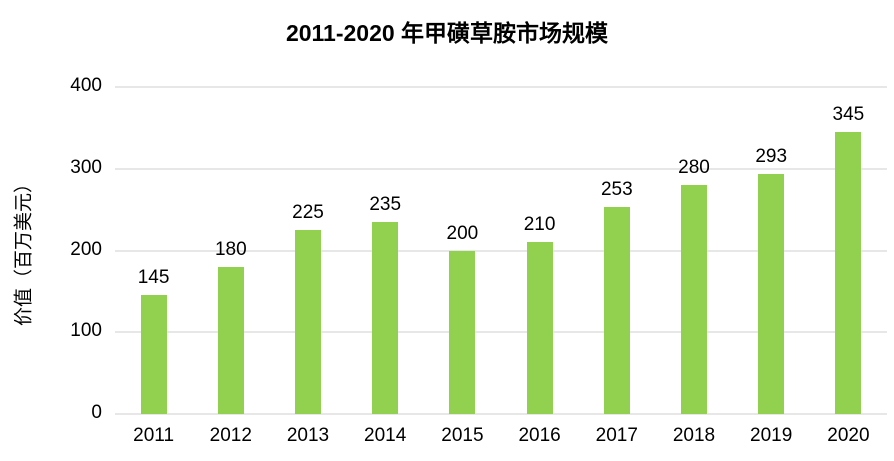 The height and width of the screenshot is (461, 894). Describe the element at coordinates (771, 435) in the screenshot. I see `x-tick-label: 2019` at that location.